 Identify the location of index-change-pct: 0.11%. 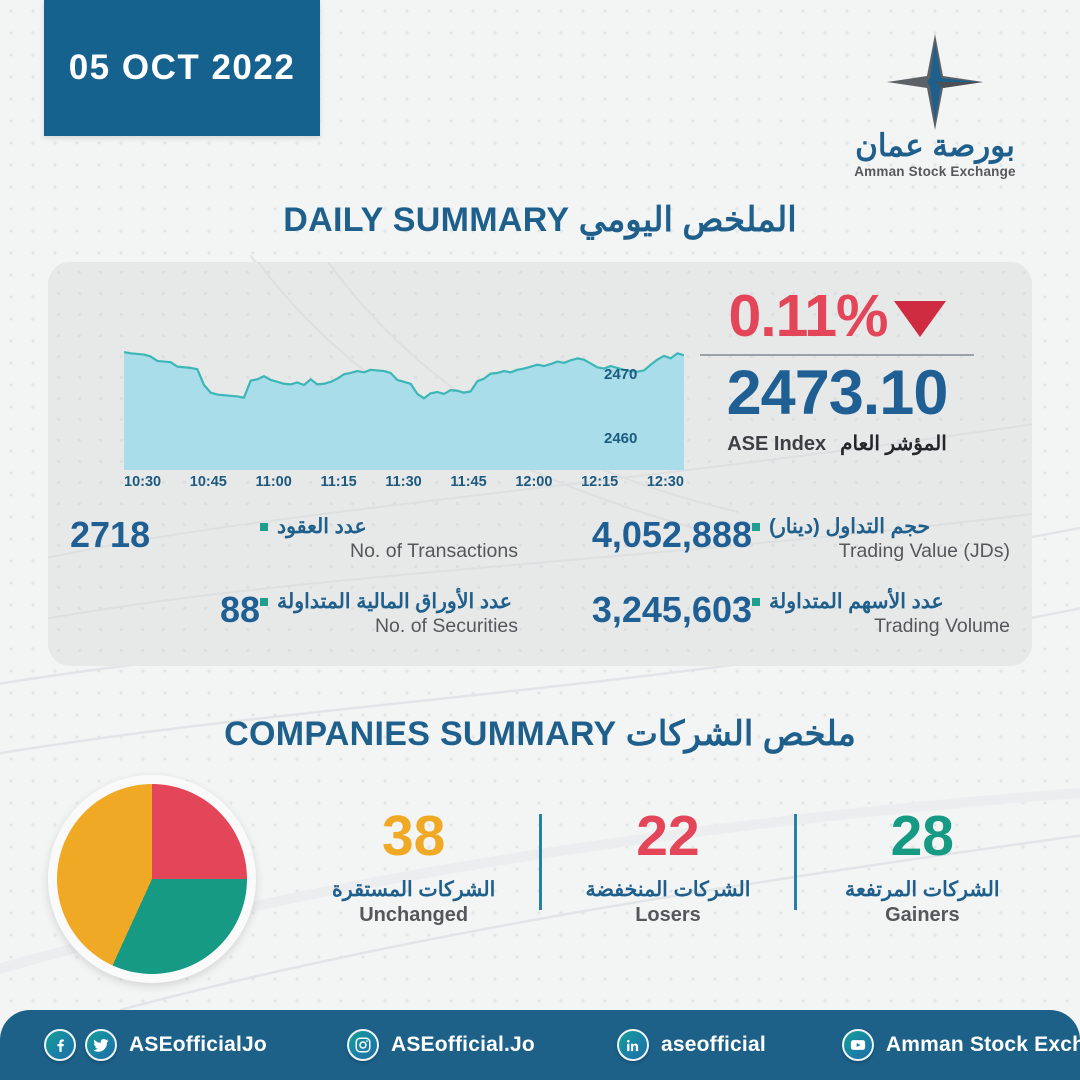
(808, 316).